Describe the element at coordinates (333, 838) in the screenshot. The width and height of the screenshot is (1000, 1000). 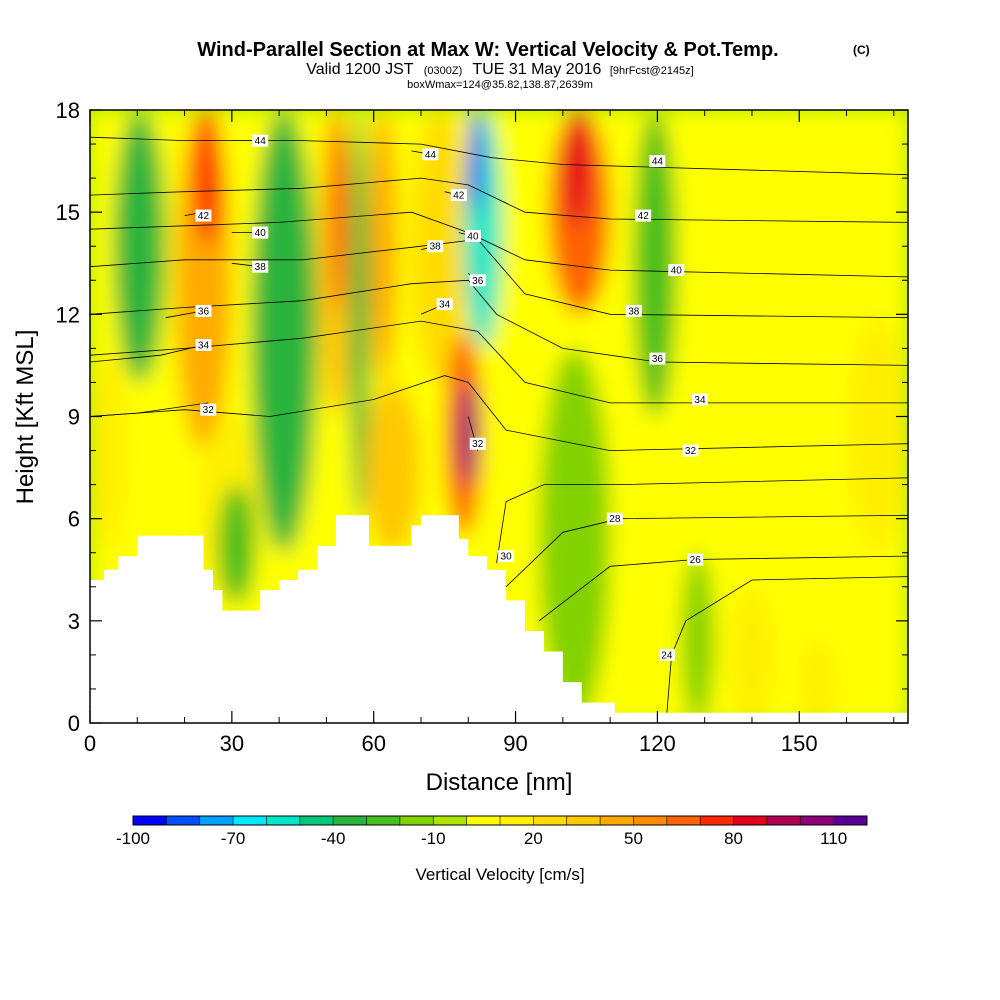
I see `colorbar-label: -40` at that location.